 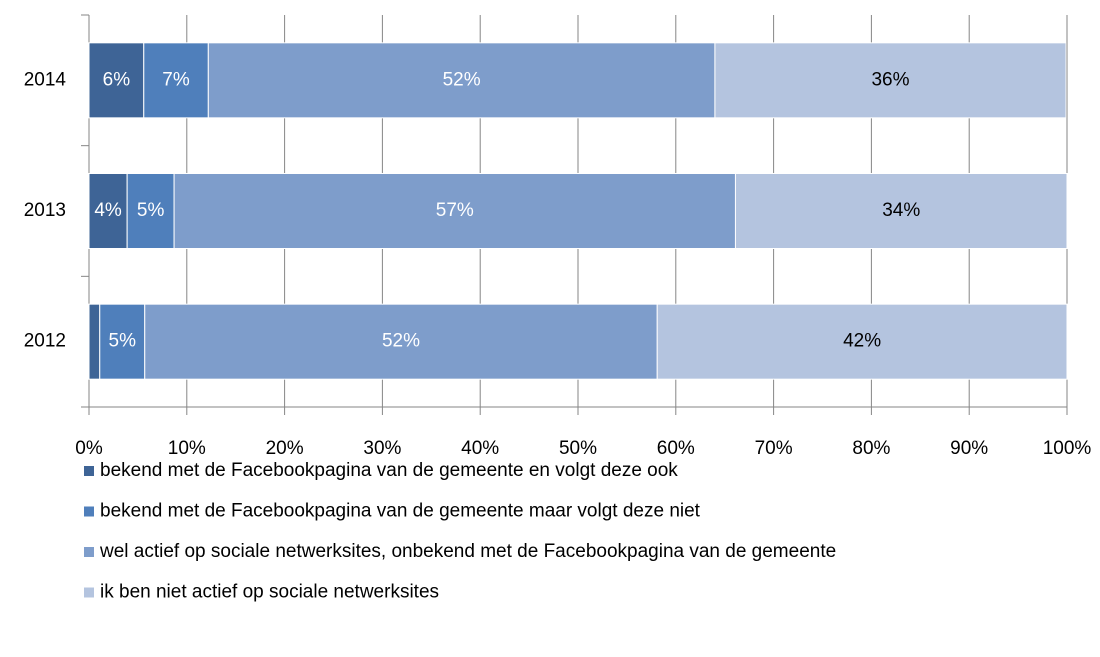 What do you see at coordinates (774, 448) in the screenshot?
I see `x-tick-label: 70%` at bounding box center [774, 448].